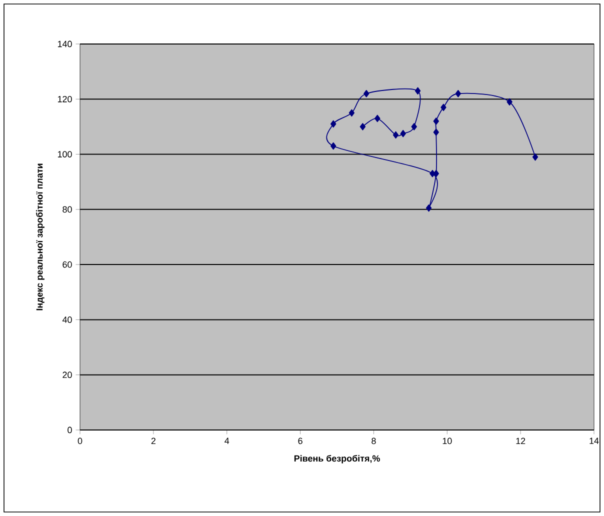 Image resolution: width=604 pixels, height=516 pixels. Describe the element at coordinates (521, 441) in the screenshot. I see `x-tick-label: 12` at that location.